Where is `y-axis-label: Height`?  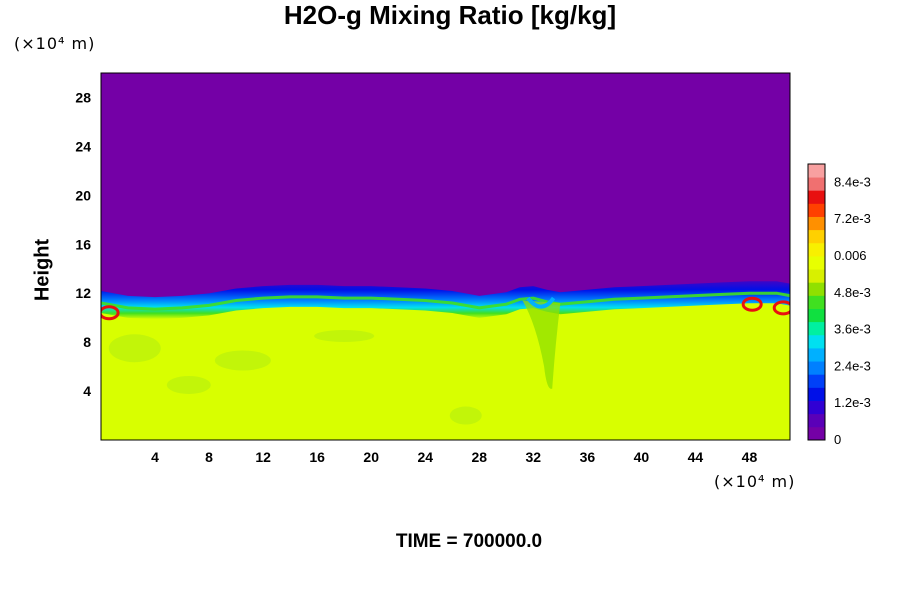 y-axis-label: Height is located at coordinates (42, 270).